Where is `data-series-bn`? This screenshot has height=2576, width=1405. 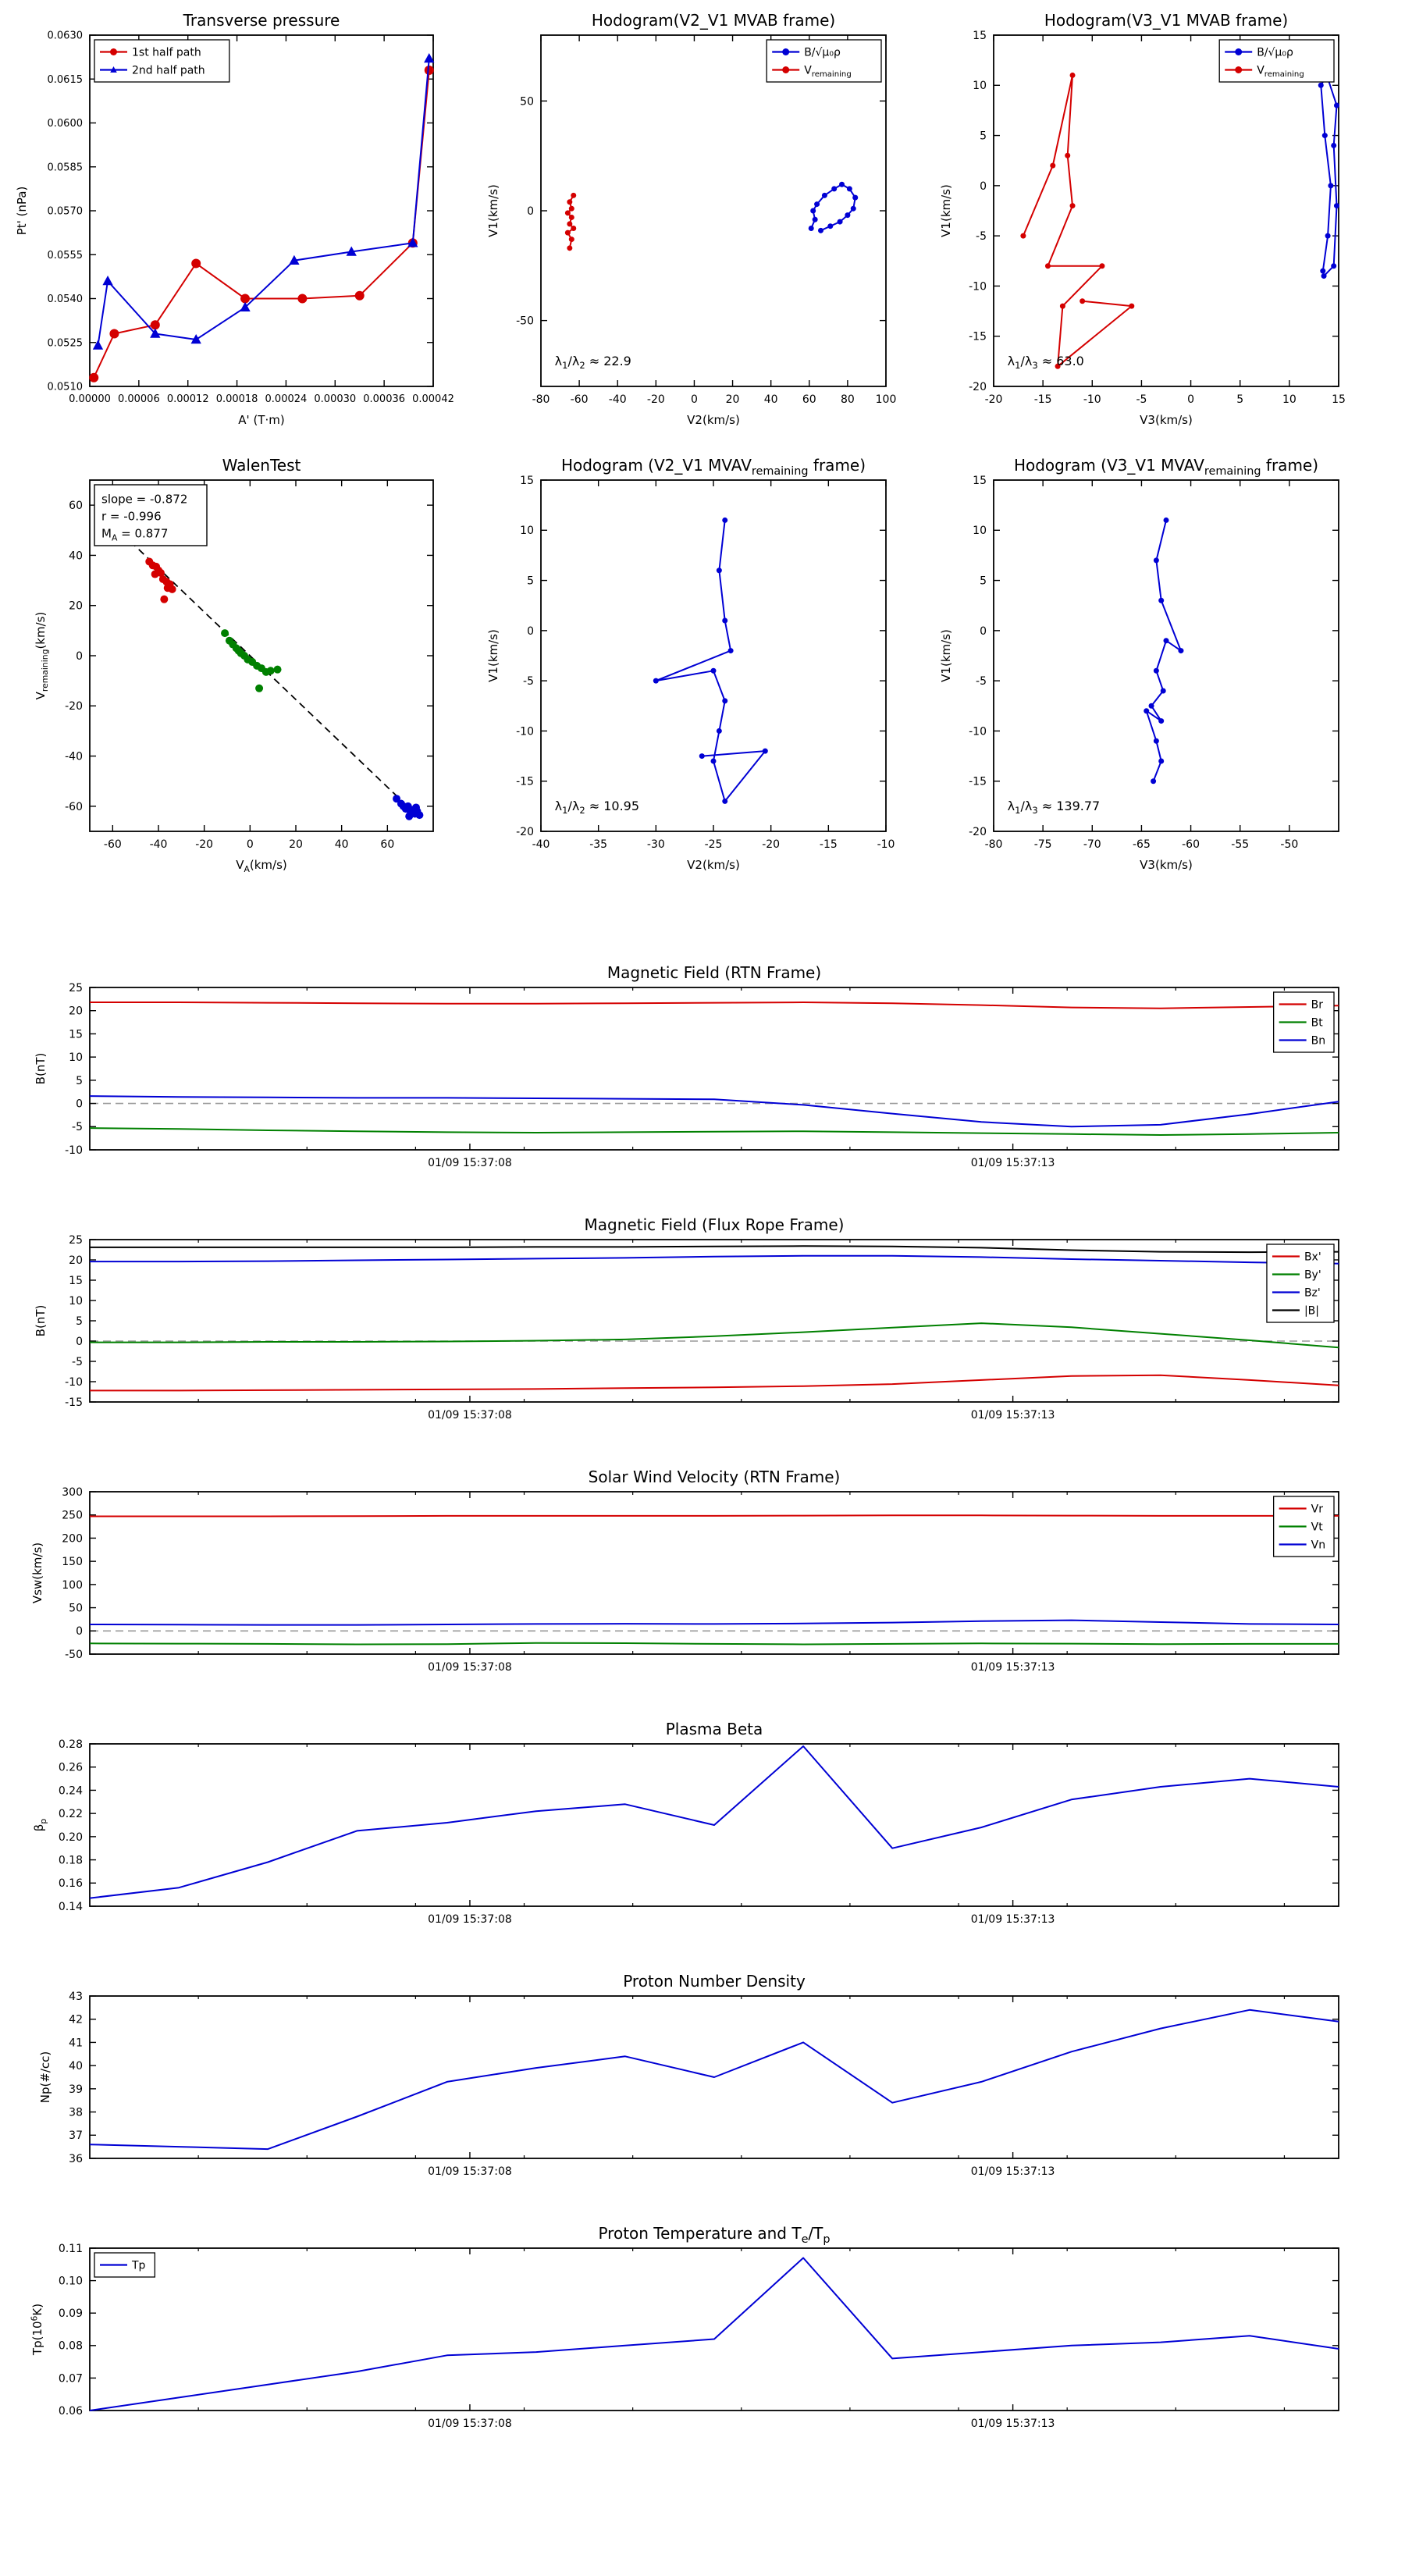
data-series-bn is located at coordinates (714, 1111).